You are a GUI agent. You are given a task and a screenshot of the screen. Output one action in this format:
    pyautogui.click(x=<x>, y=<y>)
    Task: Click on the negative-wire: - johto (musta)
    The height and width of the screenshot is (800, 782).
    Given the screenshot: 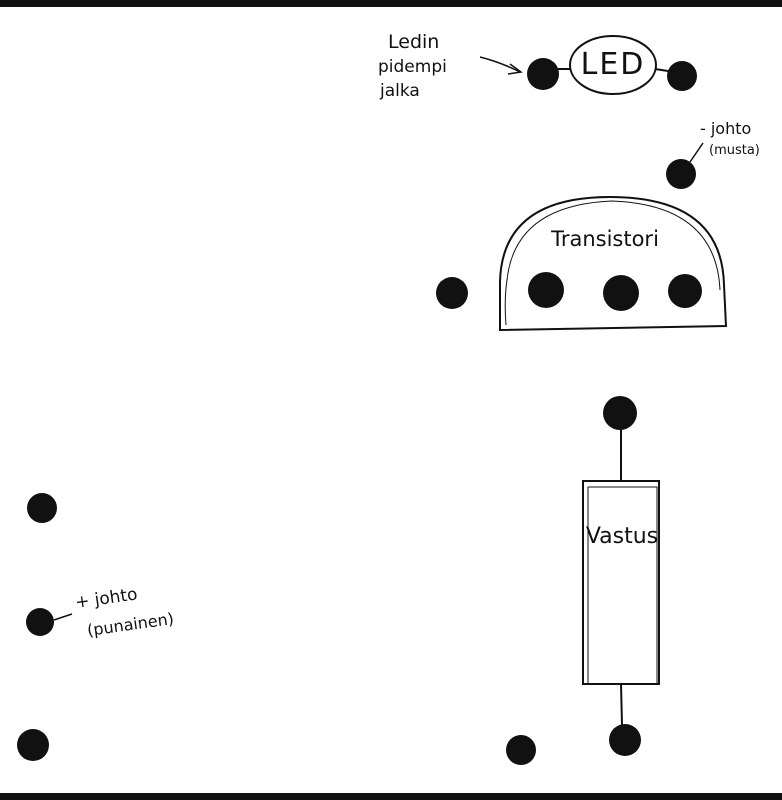 What is the action you would take?
    pyautogui.click(x=713, y=154)
    